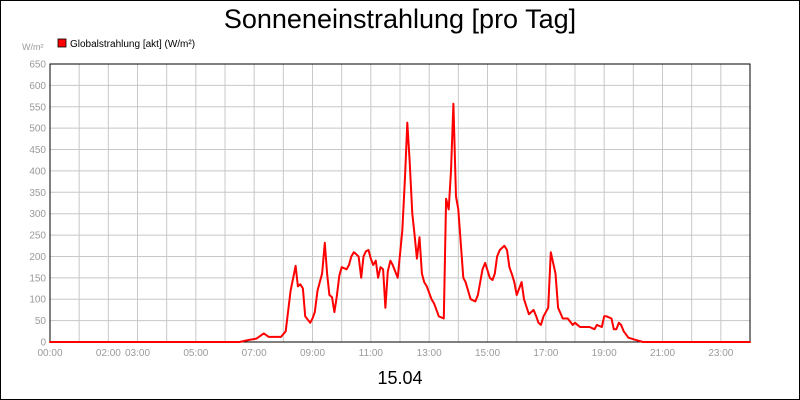 This screenshot has width=800, height=400. I want to click on y-tick-label: 550, so click(37, 107).